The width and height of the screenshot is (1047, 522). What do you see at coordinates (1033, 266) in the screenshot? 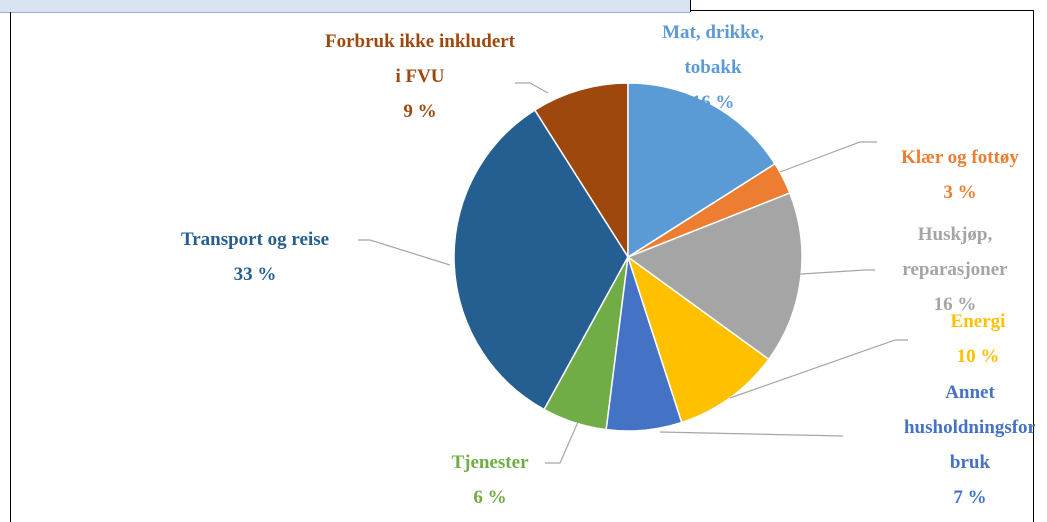
I see `frame-right` at bounding box center [1033, 266].